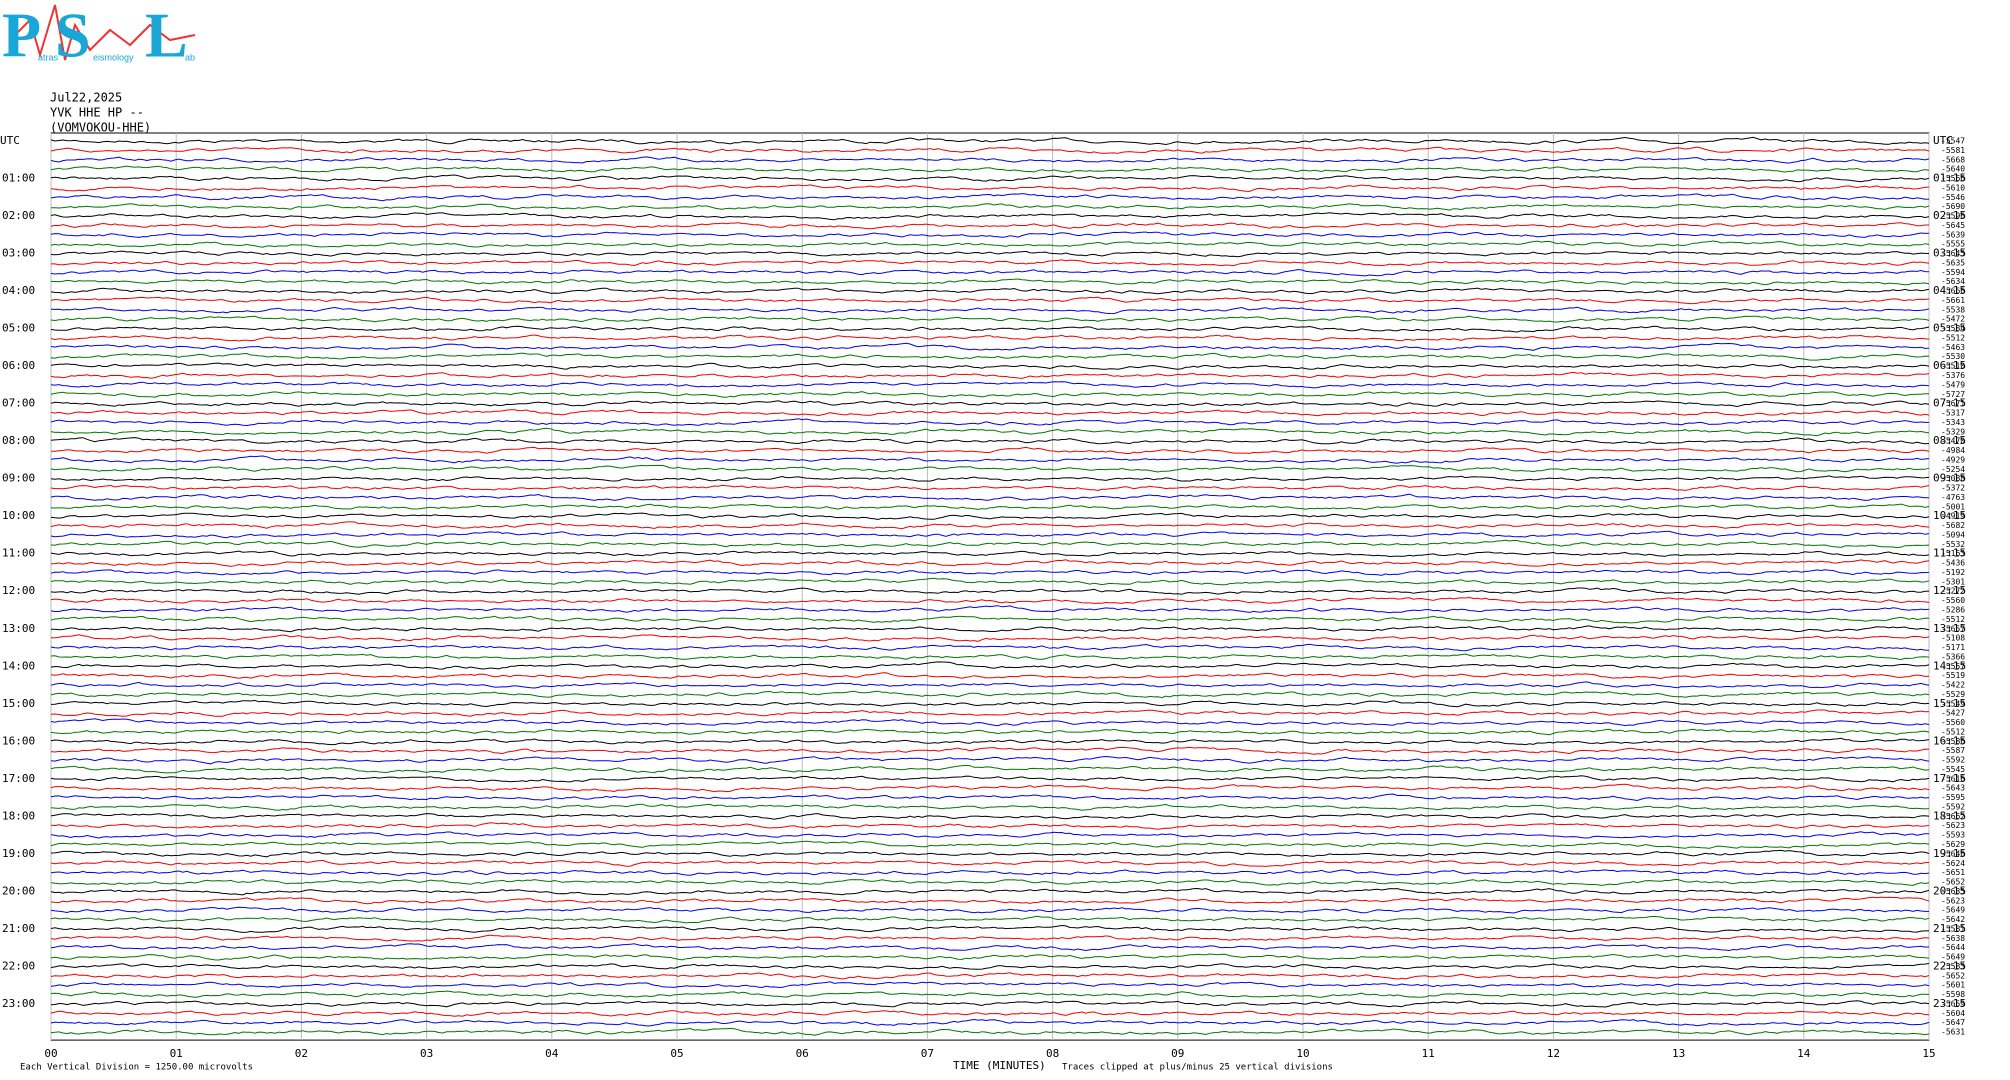  What do you see at coordinates (999, 1065) in the screenshot?
I see `axis-title: TIME (MINUTES)` at bounding box center [999, 1065].